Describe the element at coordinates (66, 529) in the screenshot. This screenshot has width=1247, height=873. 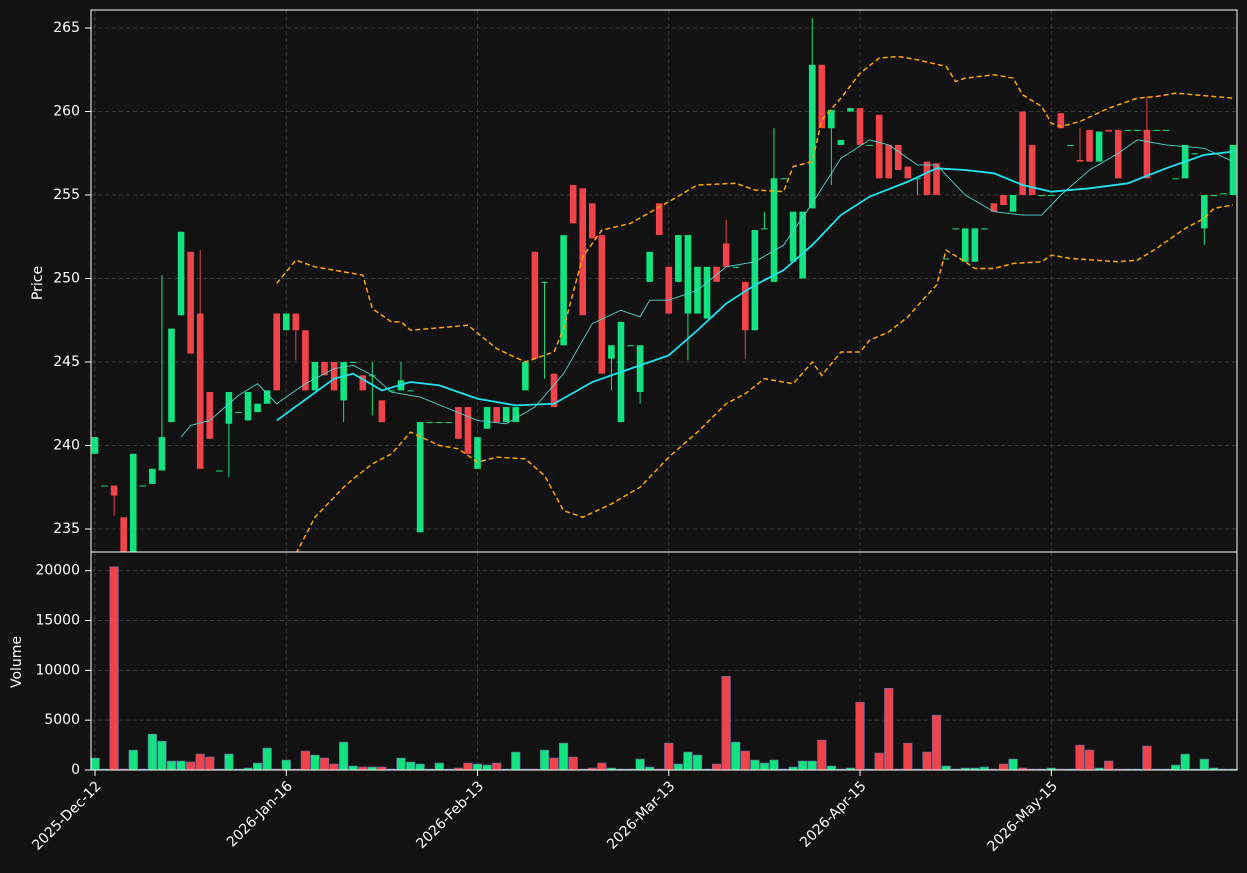
I see `y-tick-label: 235` at that location.